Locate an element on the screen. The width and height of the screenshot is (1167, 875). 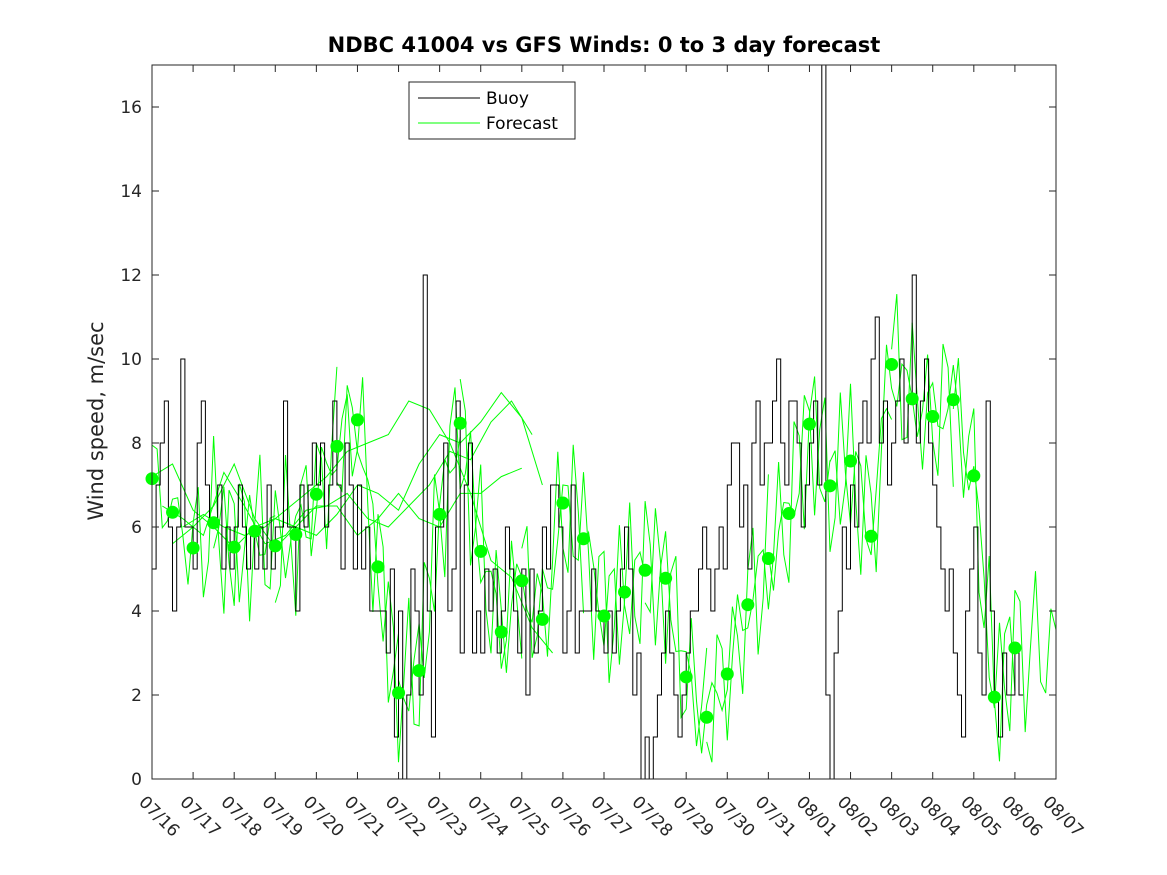
y-tick-label: 14 is located at coordinates (131, 192).